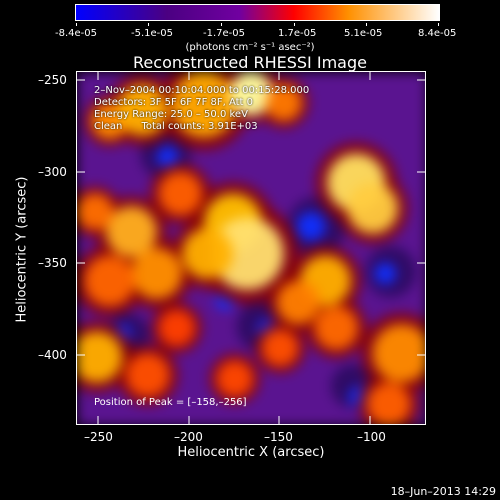  What do you see at coordinates (171, 114) in the screenshot?
I see `info-energy: Energy Range: 25.0 – 50.0 keV` at bounding box center [171, 114].